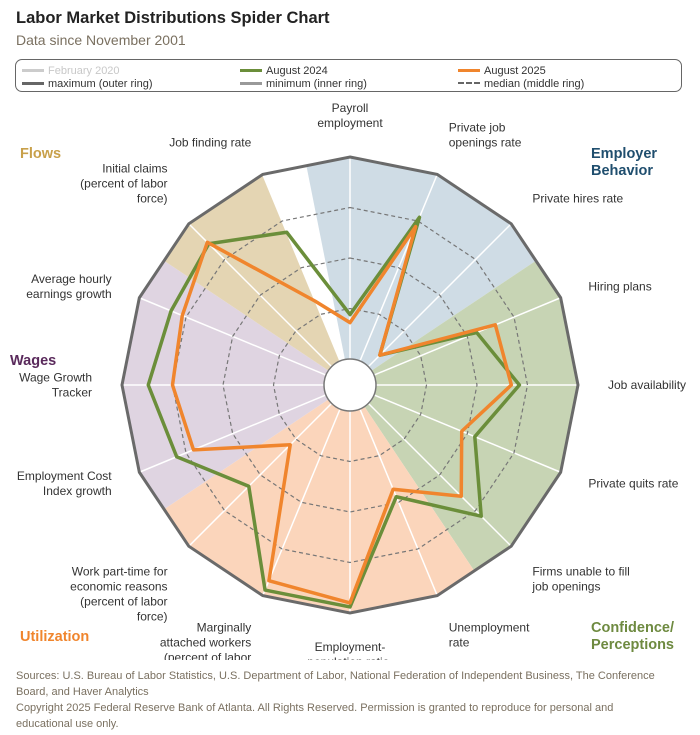 The width and height of the screenshot is (700, 735). I want to click on legend-item-february-2020: February 2020, so click(71, 71).